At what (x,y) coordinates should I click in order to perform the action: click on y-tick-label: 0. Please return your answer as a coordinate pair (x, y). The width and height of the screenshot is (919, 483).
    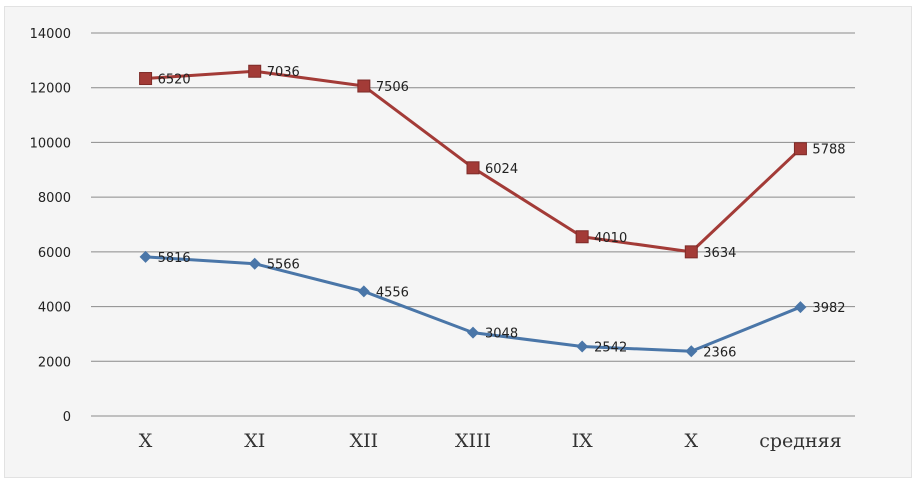
    Looking at the image, I should click on (67, 417).